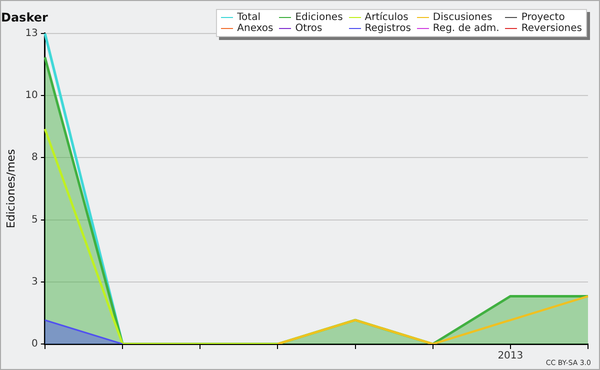 Image resolution: width=600 pixels, height=370 pixels. What do you see at coordinates (31, 33) in the screenshot?
I see `y-tick-label: 13` at bounding box center [31, 33].